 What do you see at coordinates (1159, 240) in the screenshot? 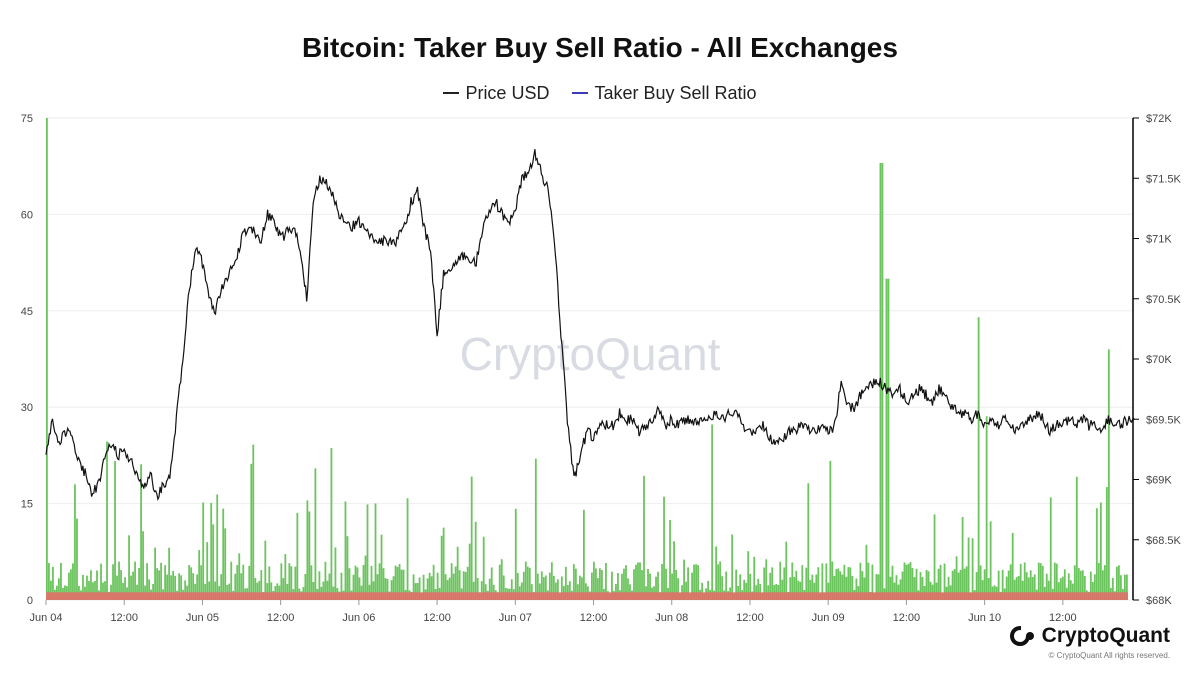
I see `right-tick-label: $71K` at bounding box center [1159, 240].